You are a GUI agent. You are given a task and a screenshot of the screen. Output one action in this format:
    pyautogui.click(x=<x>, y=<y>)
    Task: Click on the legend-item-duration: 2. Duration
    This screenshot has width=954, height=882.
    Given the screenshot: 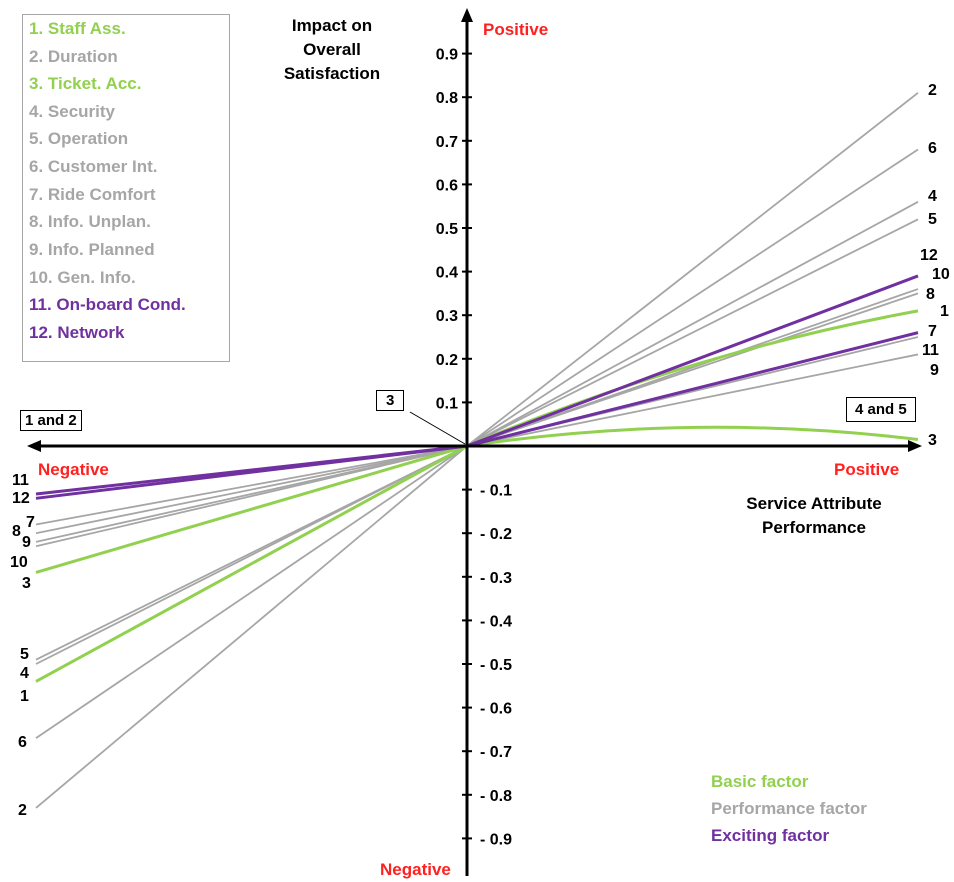 What is the action you would take?
    pyautogui.click(x=73, y=56)
    